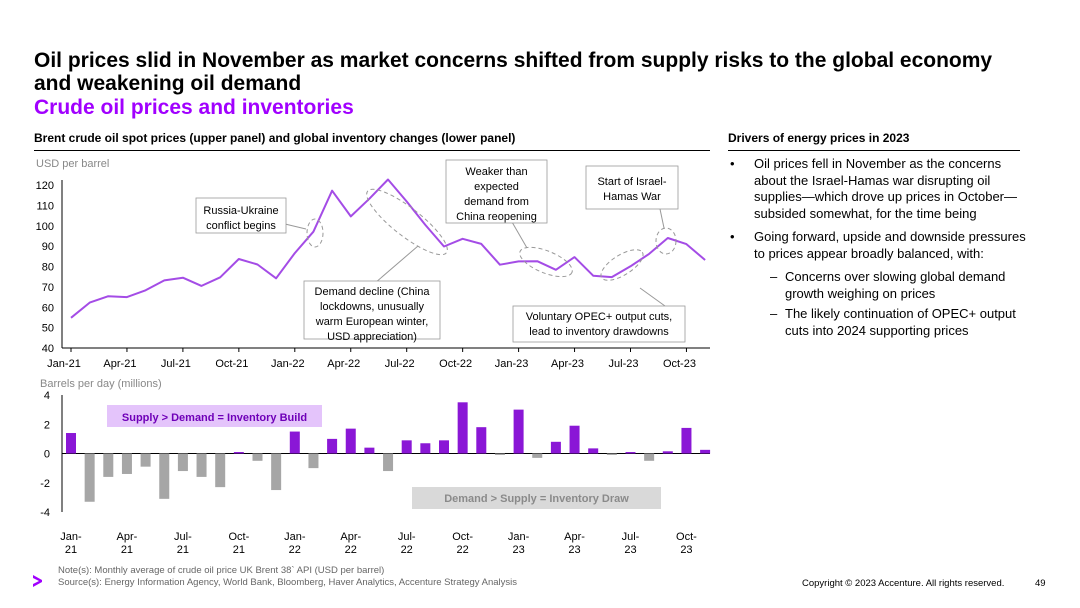 This screenshot has height=608, width=1080. I want to click on price-y-tick-label: 70, so click(48, 288).